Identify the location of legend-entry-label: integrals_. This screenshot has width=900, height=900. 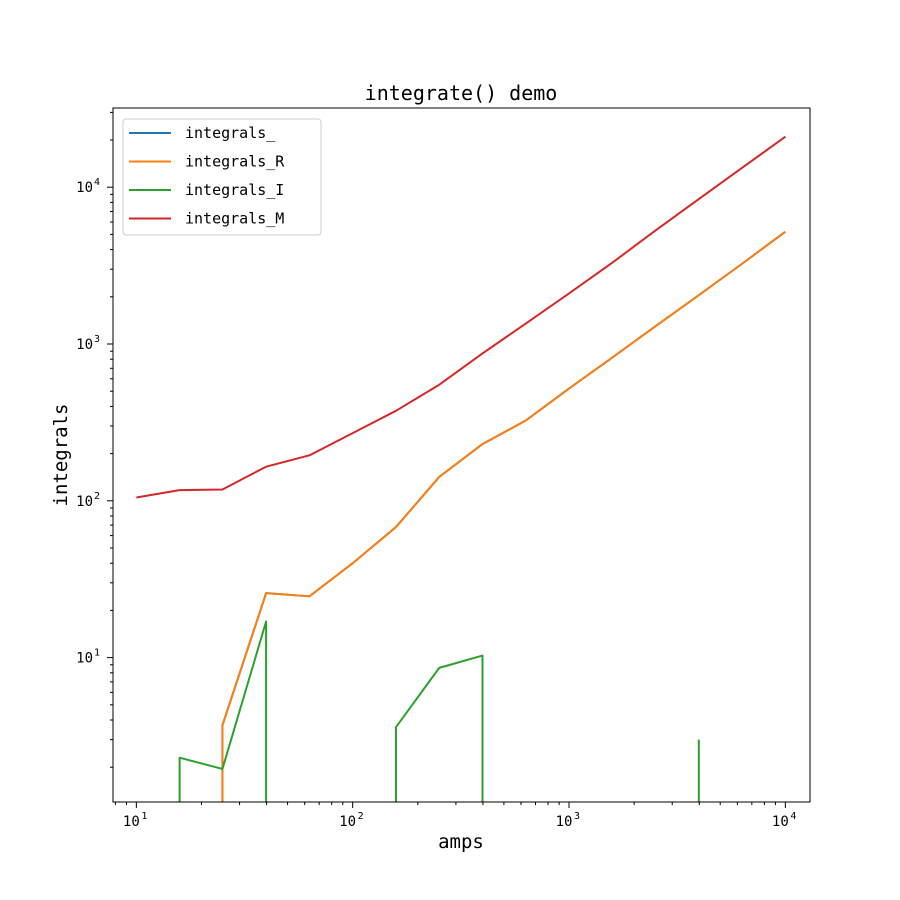
(230, 133).